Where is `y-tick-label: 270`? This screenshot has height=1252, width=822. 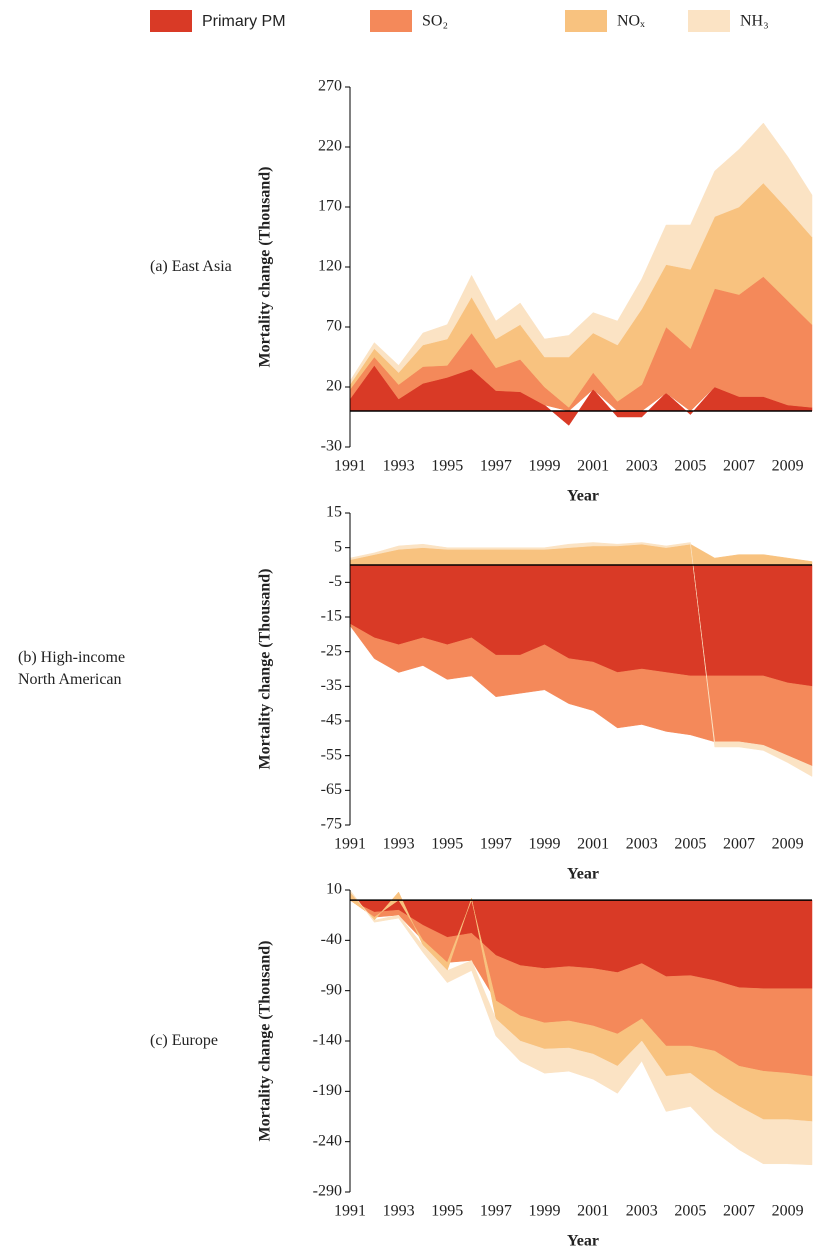
y-tick-label: 270 is located at coordinates (330, 86).